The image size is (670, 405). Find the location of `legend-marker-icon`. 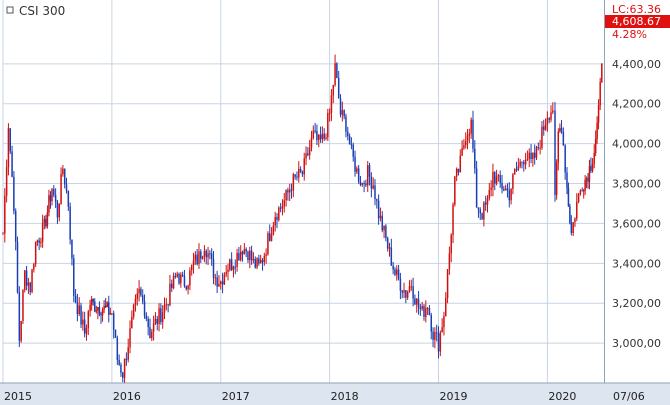

legend-marker-icon is located at coordinates (10, 10).